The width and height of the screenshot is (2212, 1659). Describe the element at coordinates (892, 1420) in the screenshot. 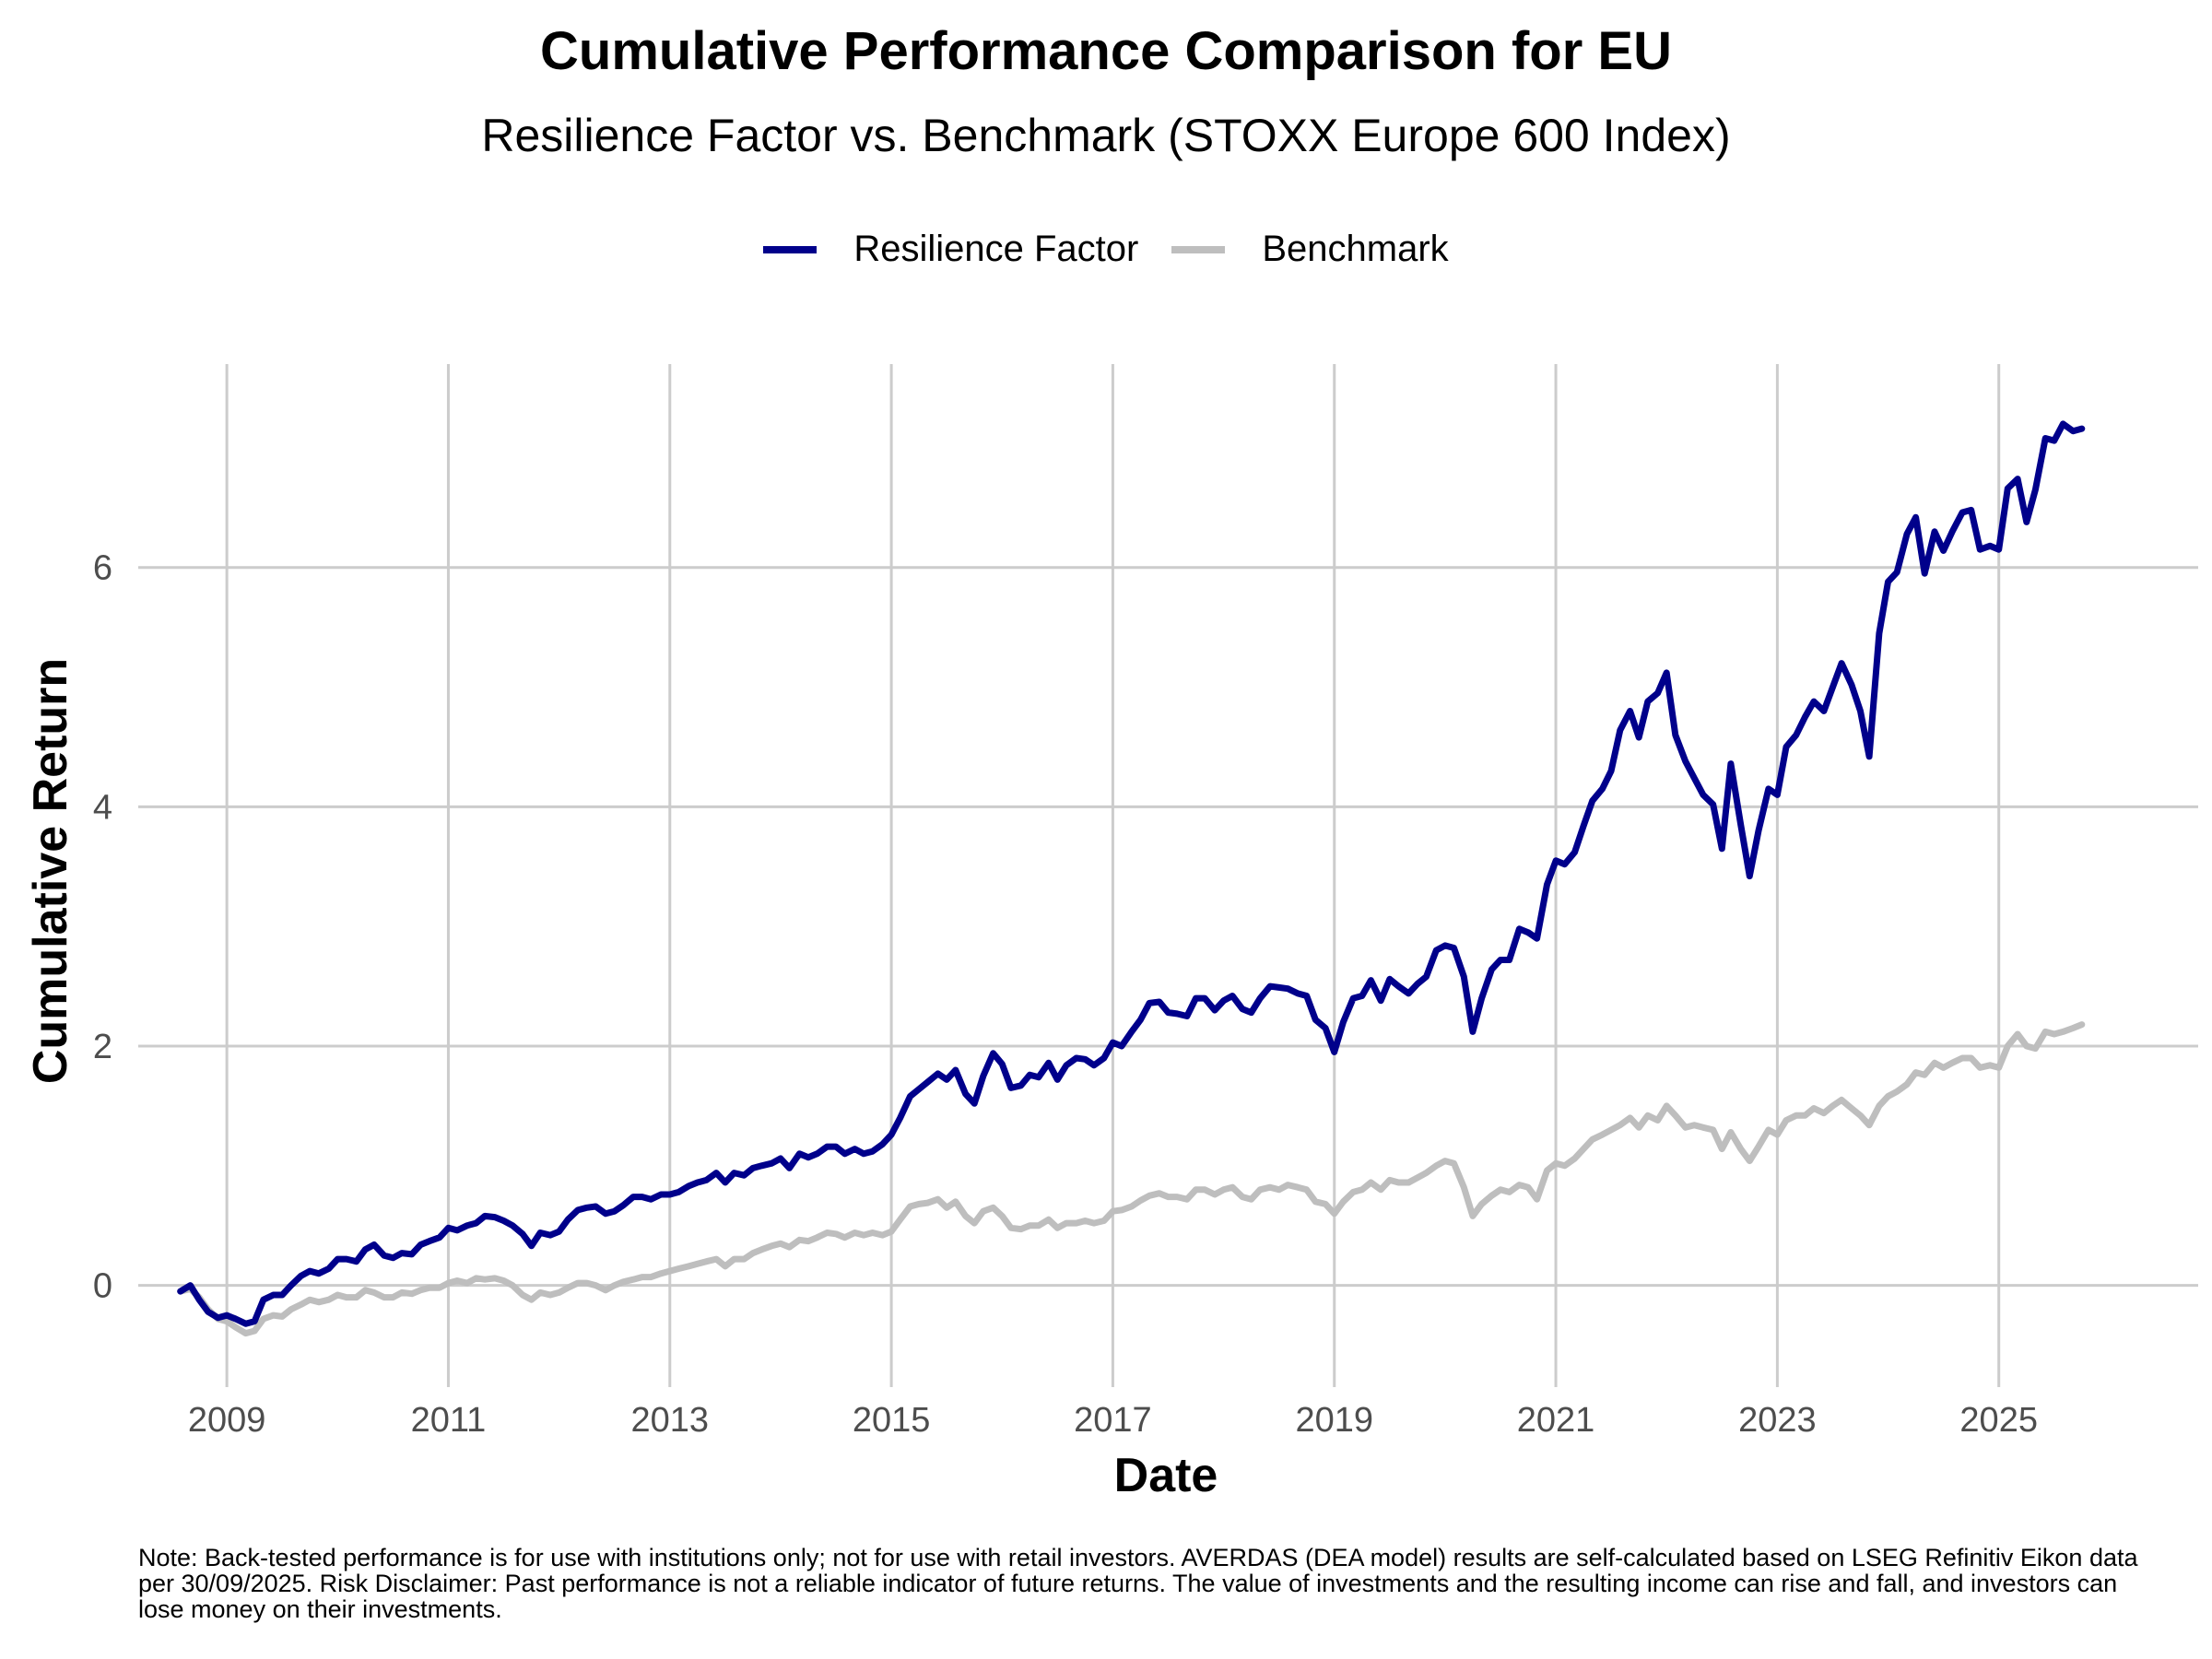

I see `x-tick-label: 2015` at that location.